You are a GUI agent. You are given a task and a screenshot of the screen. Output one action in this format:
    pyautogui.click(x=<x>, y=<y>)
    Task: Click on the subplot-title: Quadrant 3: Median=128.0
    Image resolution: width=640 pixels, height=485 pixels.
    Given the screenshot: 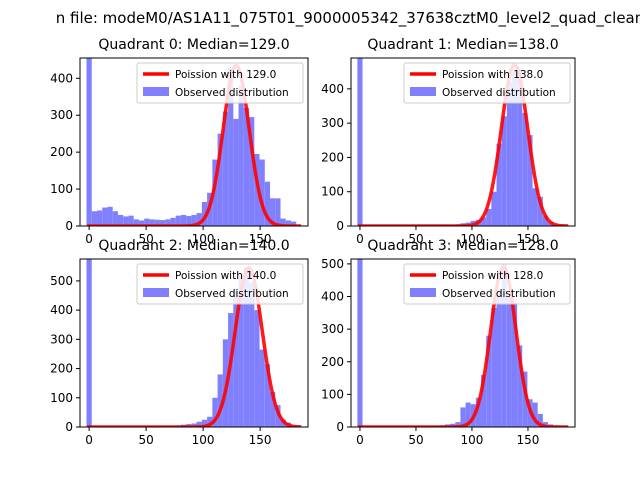 What is the action you would take?
    pyautogui.click(x=462, y=246)
    